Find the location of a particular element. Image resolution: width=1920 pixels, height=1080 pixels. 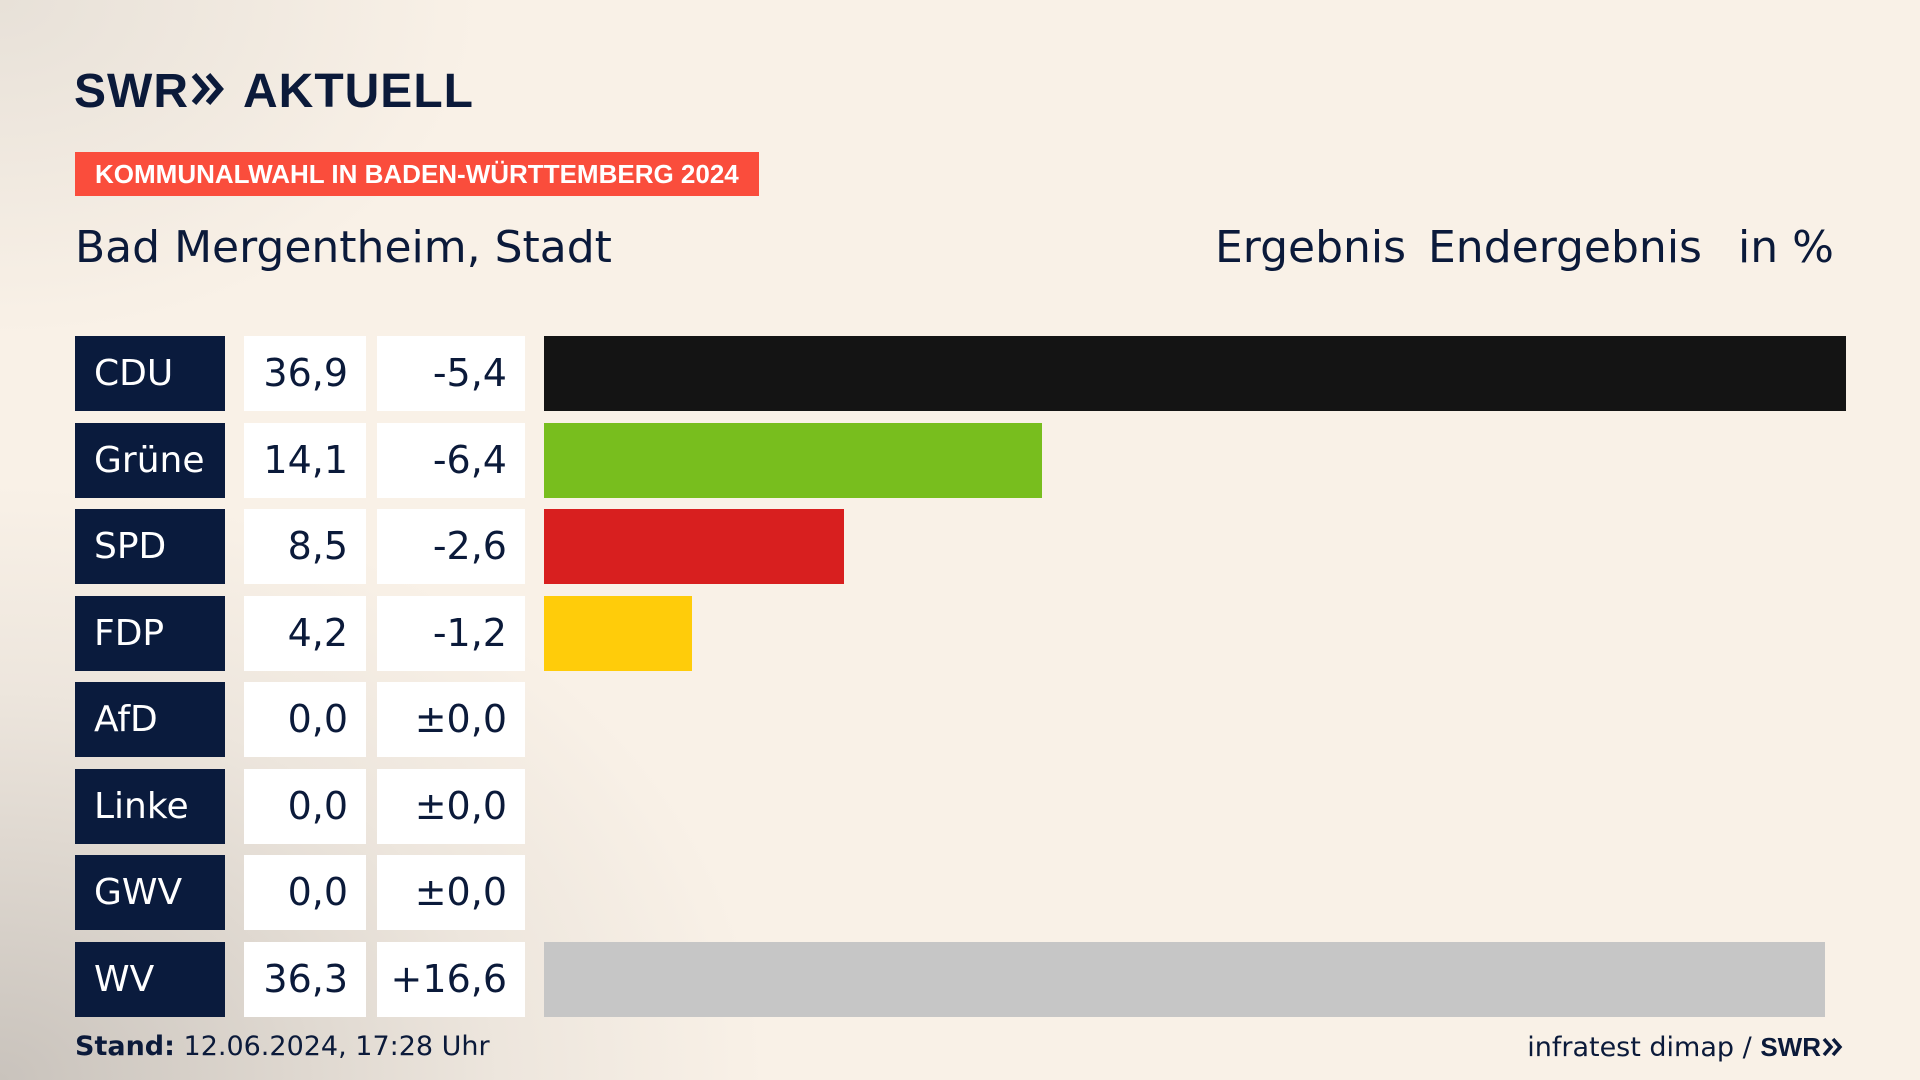

header-endergebnis: Endergebnis is located at coordinates (1565, 247).